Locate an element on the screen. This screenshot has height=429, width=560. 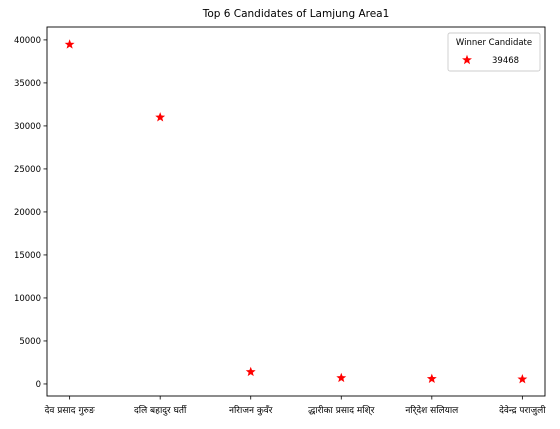
y-tick-label: 25000 is located at coordinates (27, 170).